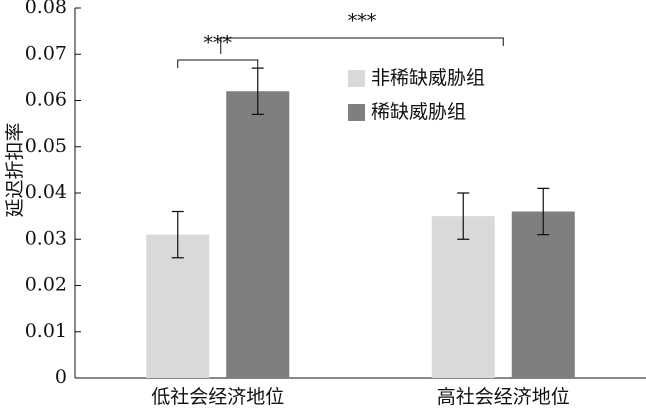 The height and width of the screenshot is (411, 646). Describe the element at coordinates (61, 377) in the screenshot. I see `y-tick-label: 0` at that location.